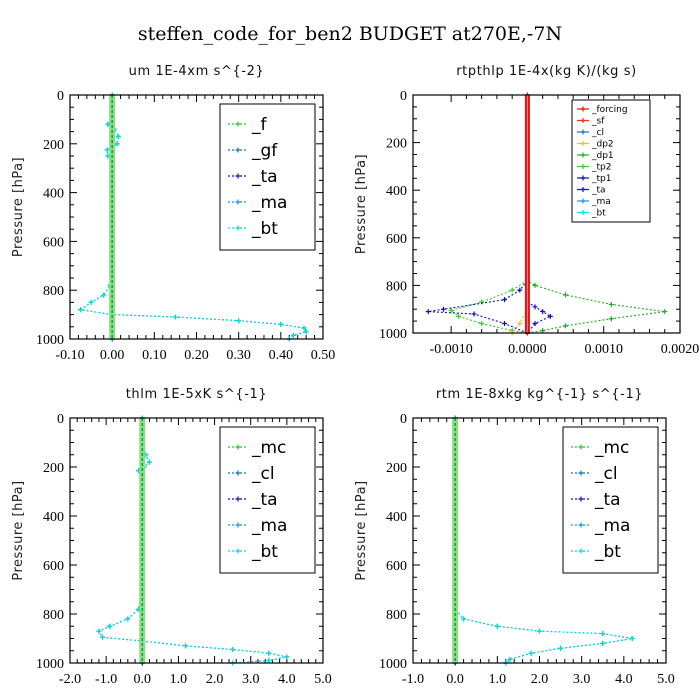 Image resolution: width=700 pixels, height=700 pixels. I want to click on x-tick-label: 1.0, so click(498, 679).